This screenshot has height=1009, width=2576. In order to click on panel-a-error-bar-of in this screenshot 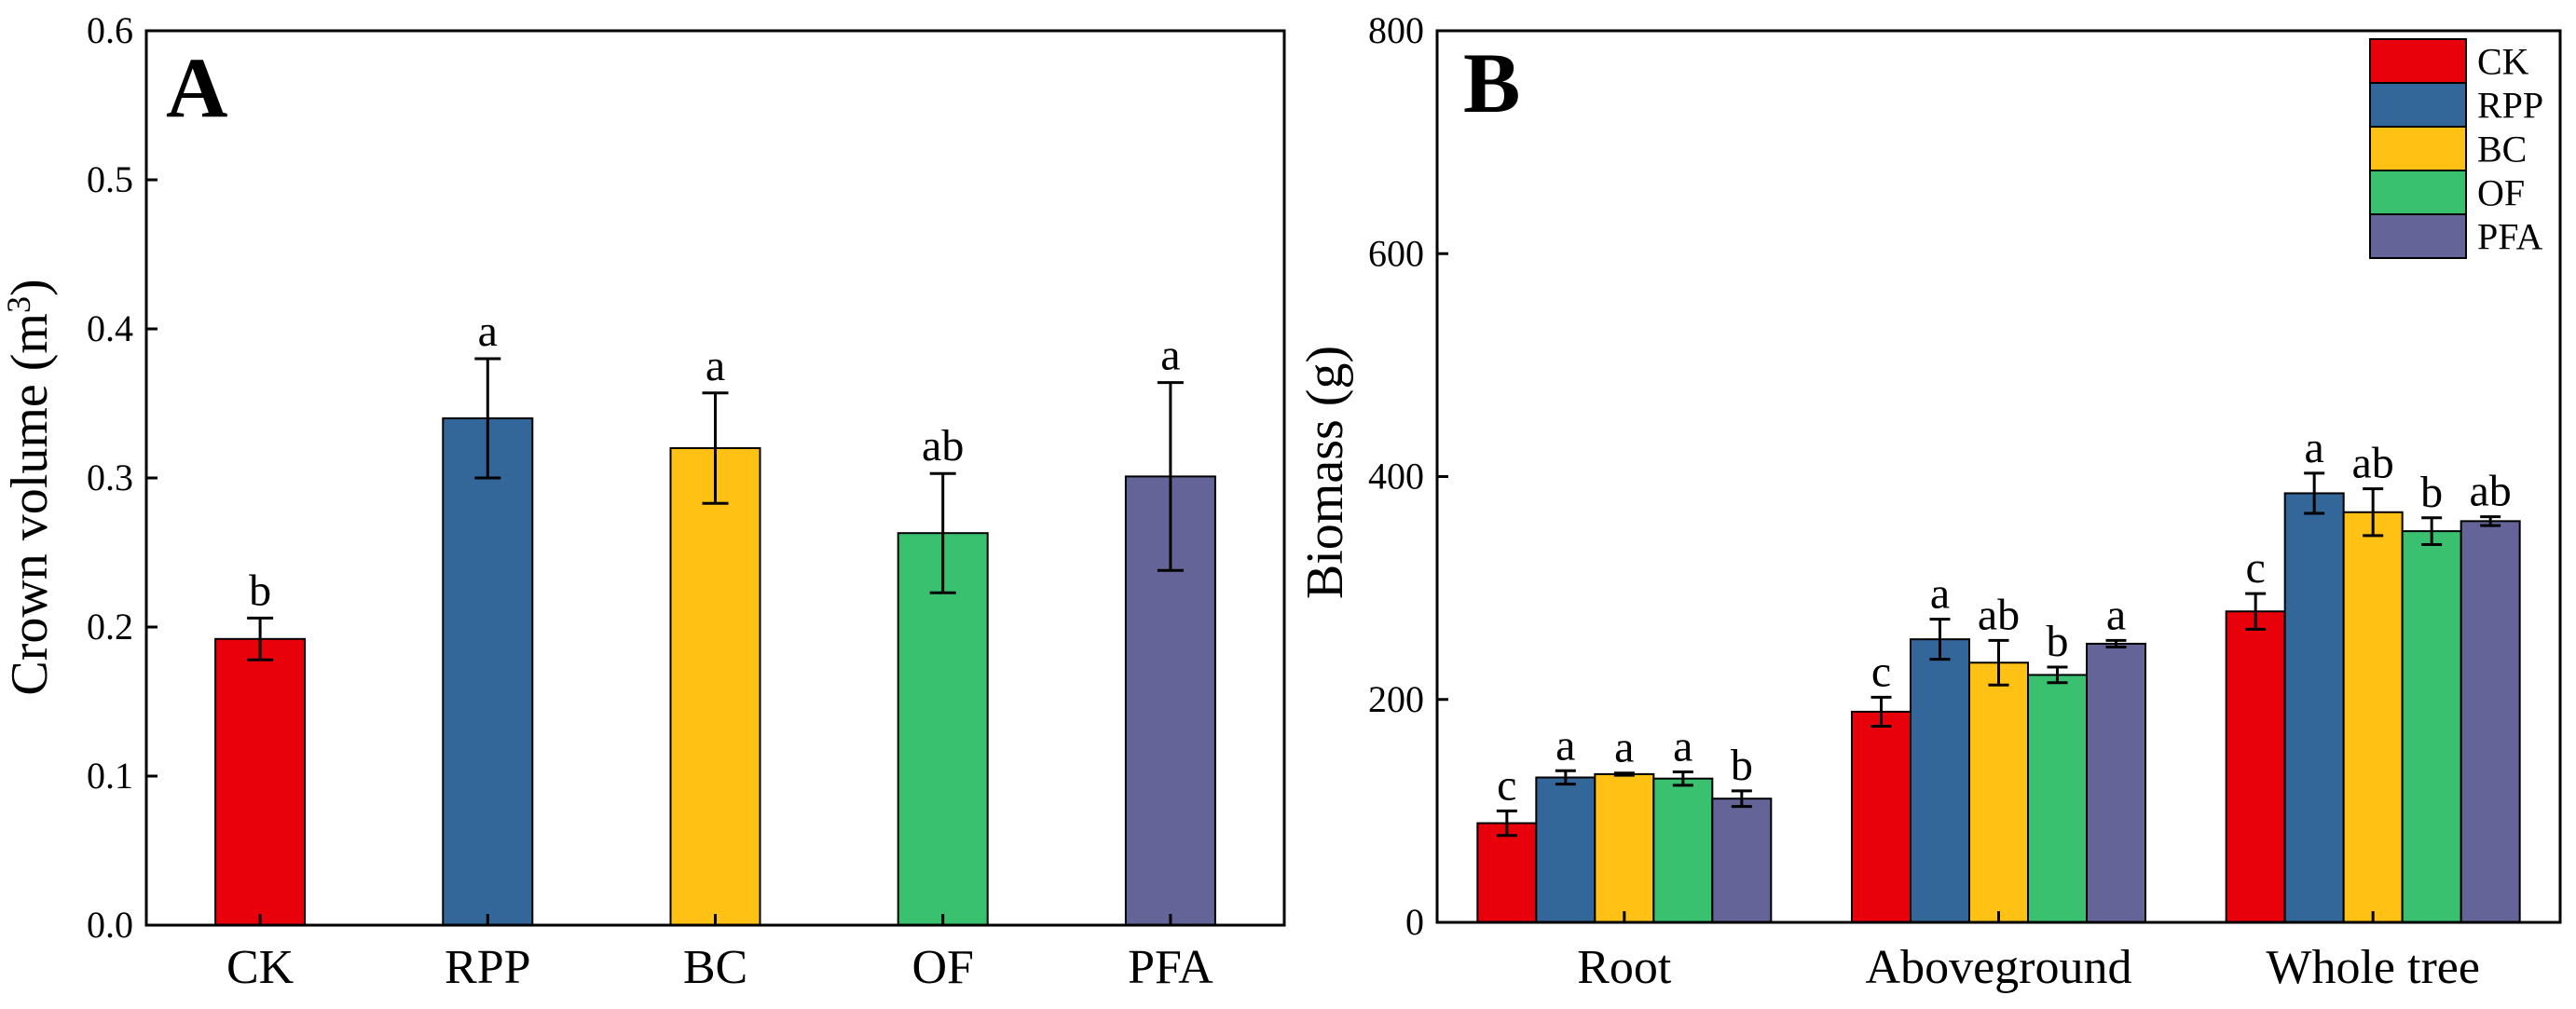, I will do `click(942, 532)`.